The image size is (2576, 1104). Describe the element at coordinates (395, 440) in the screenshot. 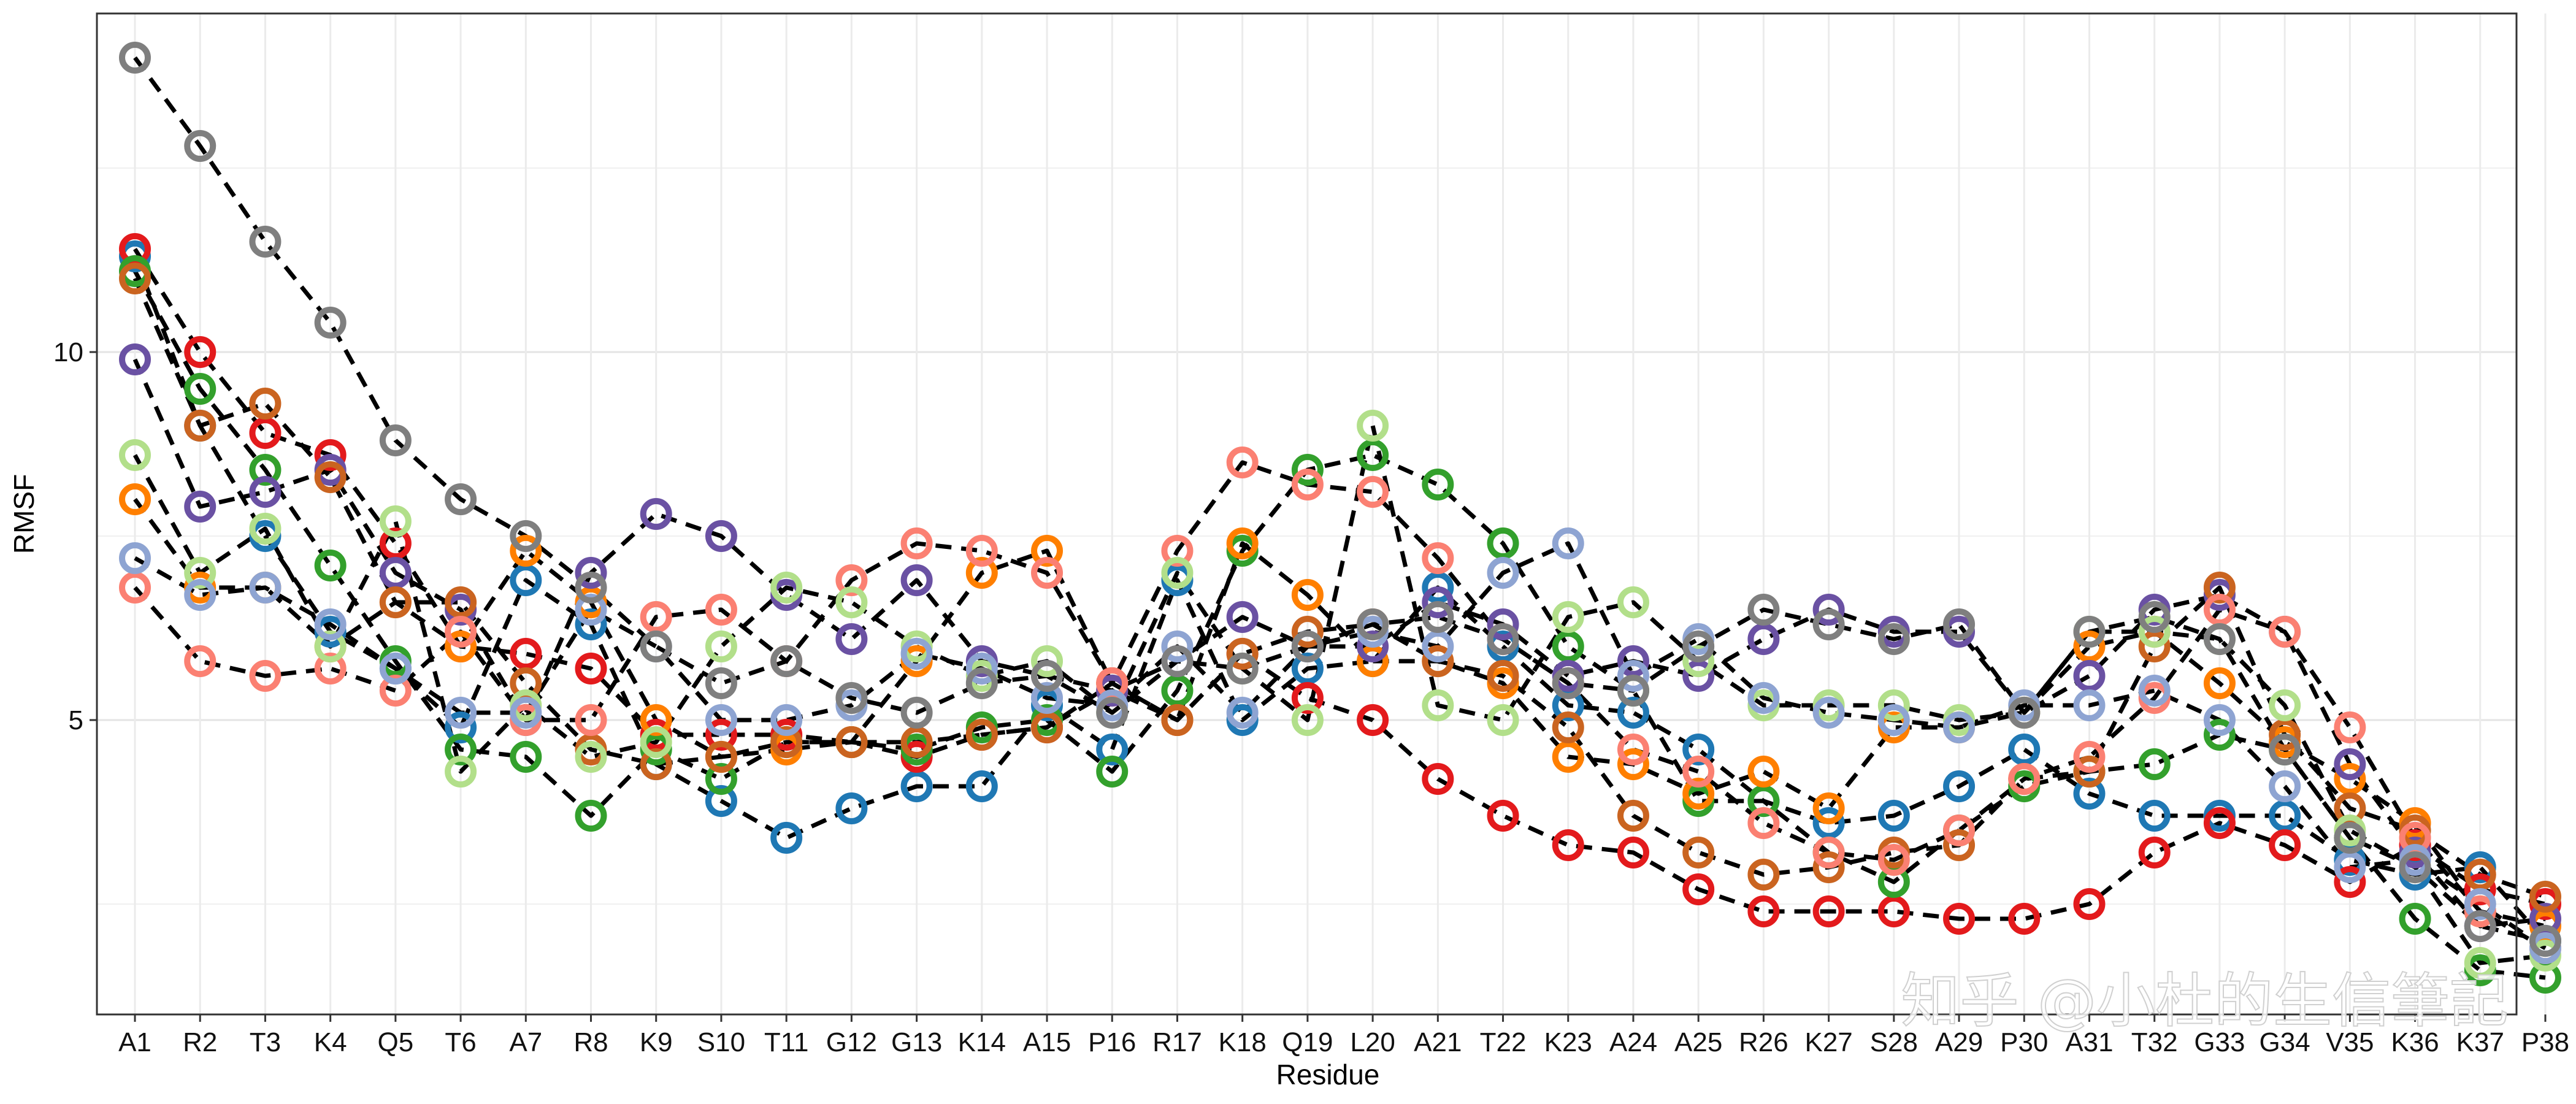

I see `data-point-s9-Q5` at that location.